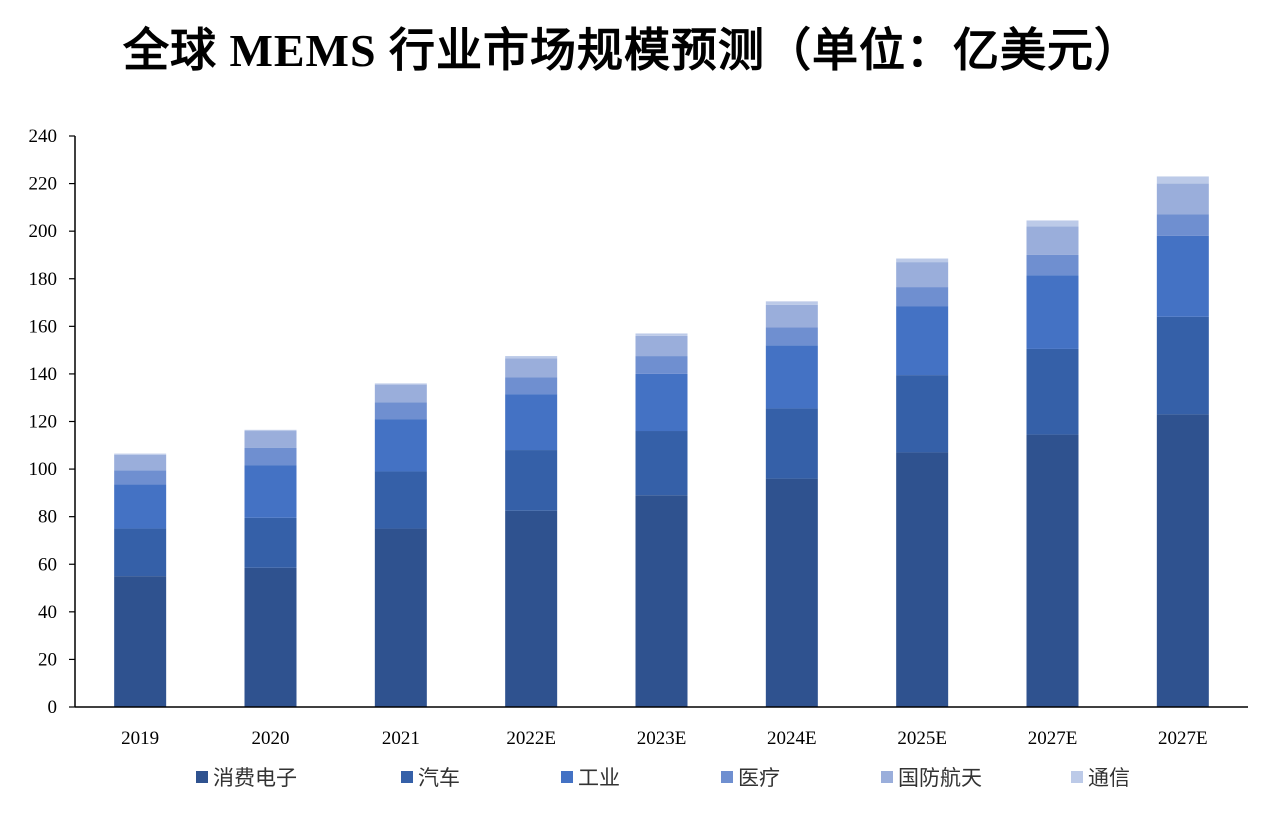 The width and height of the screenshot is (1264, 814). Describe the element at coordinates (43, 279) in the screenshot. I see `y-tick-label: 180` at that location.